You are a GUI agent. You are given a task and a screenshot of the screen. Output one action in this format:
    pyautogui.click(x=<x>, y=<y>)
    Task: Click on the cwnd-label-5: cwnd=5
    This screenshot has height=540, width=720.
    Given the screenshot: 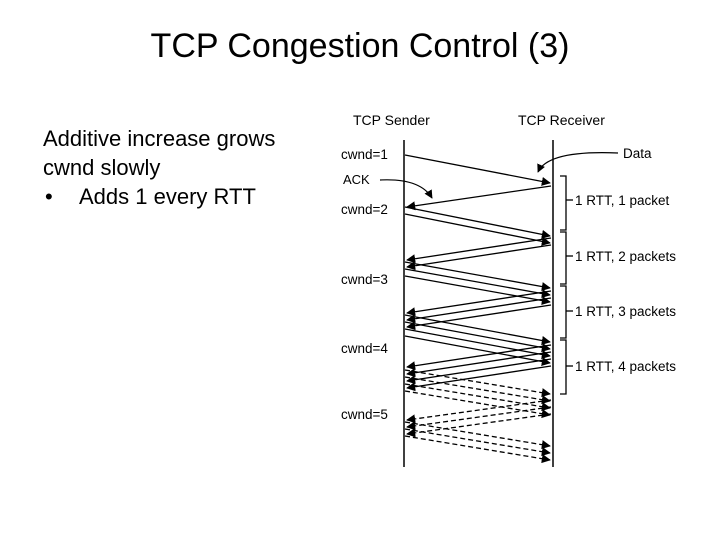 What is the action you would take?
    pyautogui.click(x=364, y=414)
    